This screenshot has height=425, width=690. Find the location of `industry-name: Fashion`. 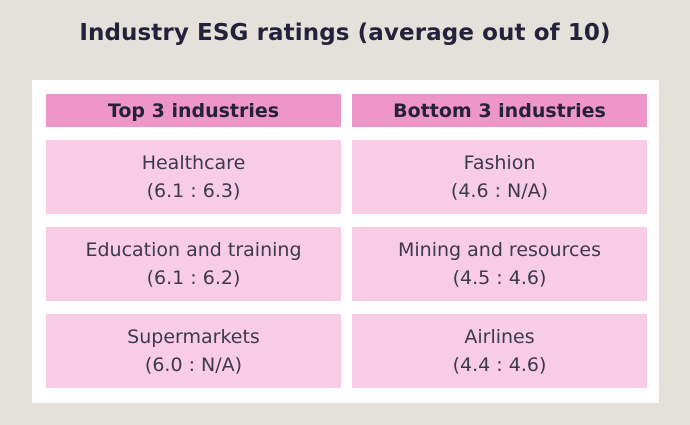

industry-name: Fashion is located at coordinates (499, 163).